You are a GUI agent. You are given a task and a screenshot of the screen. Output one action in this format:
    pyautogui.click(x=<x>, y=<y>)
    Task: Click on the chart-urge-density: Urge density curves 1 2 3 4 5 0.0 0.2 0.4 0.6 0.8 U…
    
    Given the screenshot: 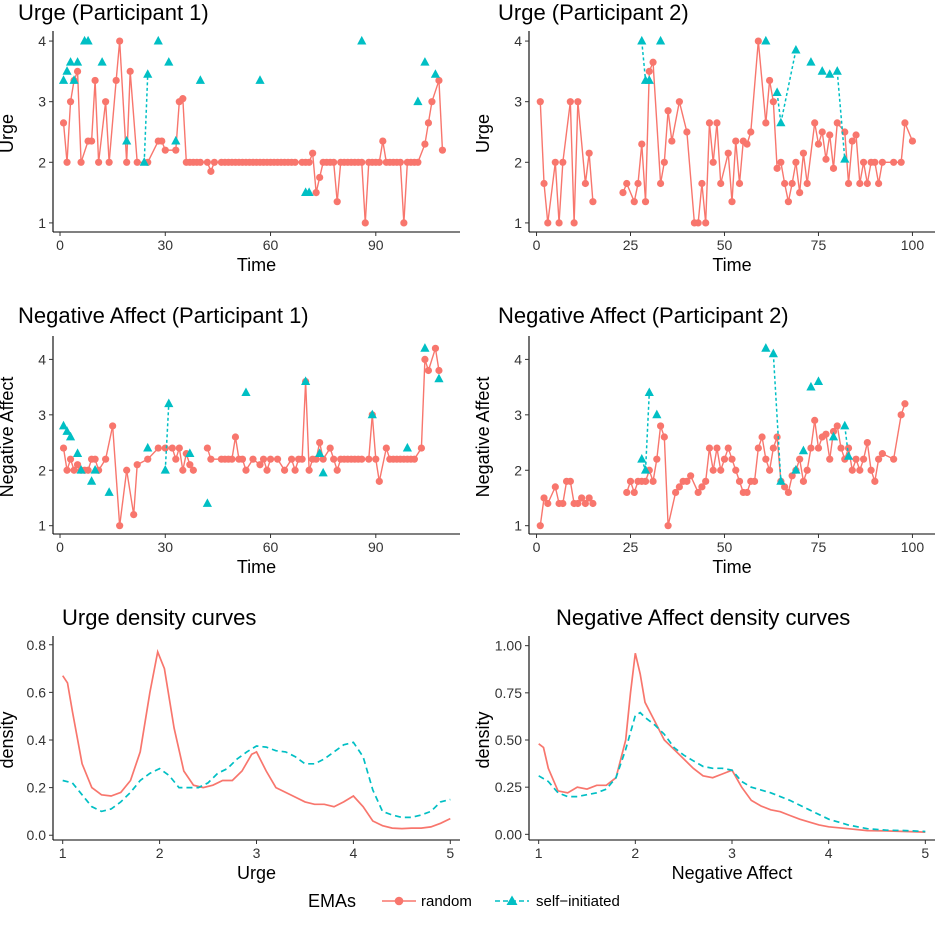 What is the action you would take?
    pyautogui.click(x=230, y=744)
    